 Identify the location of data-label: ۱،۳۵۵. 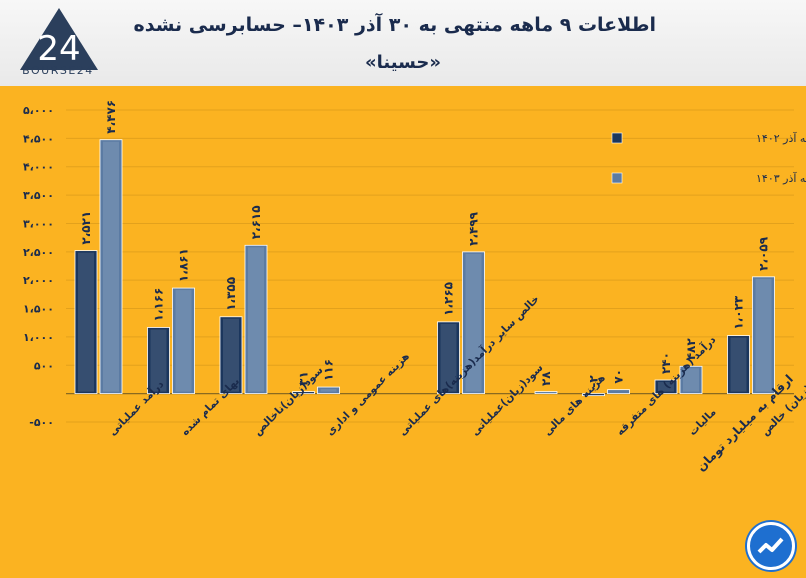
(231, 294).